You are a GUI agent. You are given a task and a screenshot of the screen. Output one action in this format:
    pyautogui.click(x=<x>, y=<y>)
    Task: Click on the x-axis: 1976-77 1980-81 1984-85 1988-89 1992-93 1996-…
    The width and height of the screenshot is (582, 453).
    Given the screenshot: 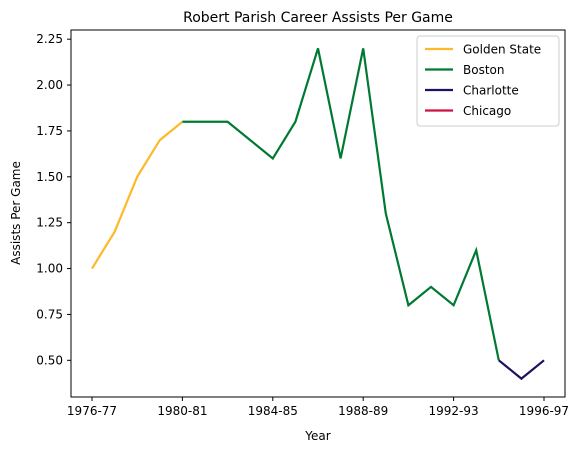 What is the action you would take?
    pyautogui.click(x=318, y=407)
    